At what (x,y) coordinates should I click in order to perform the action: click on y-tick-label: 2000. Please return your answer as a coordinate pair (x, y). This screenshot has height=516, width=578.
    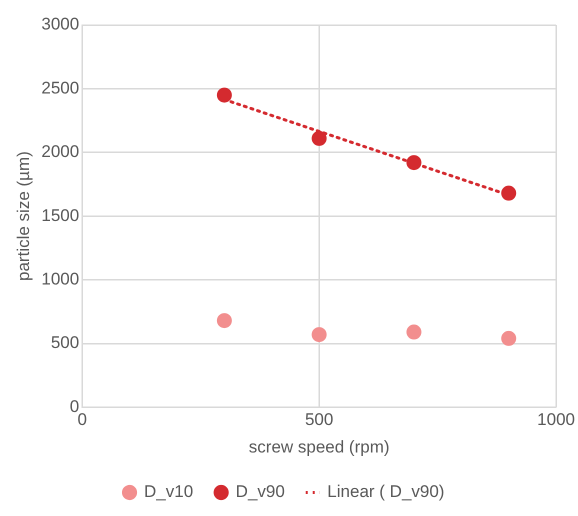
    Looking at the image, I should click on (60, 152).